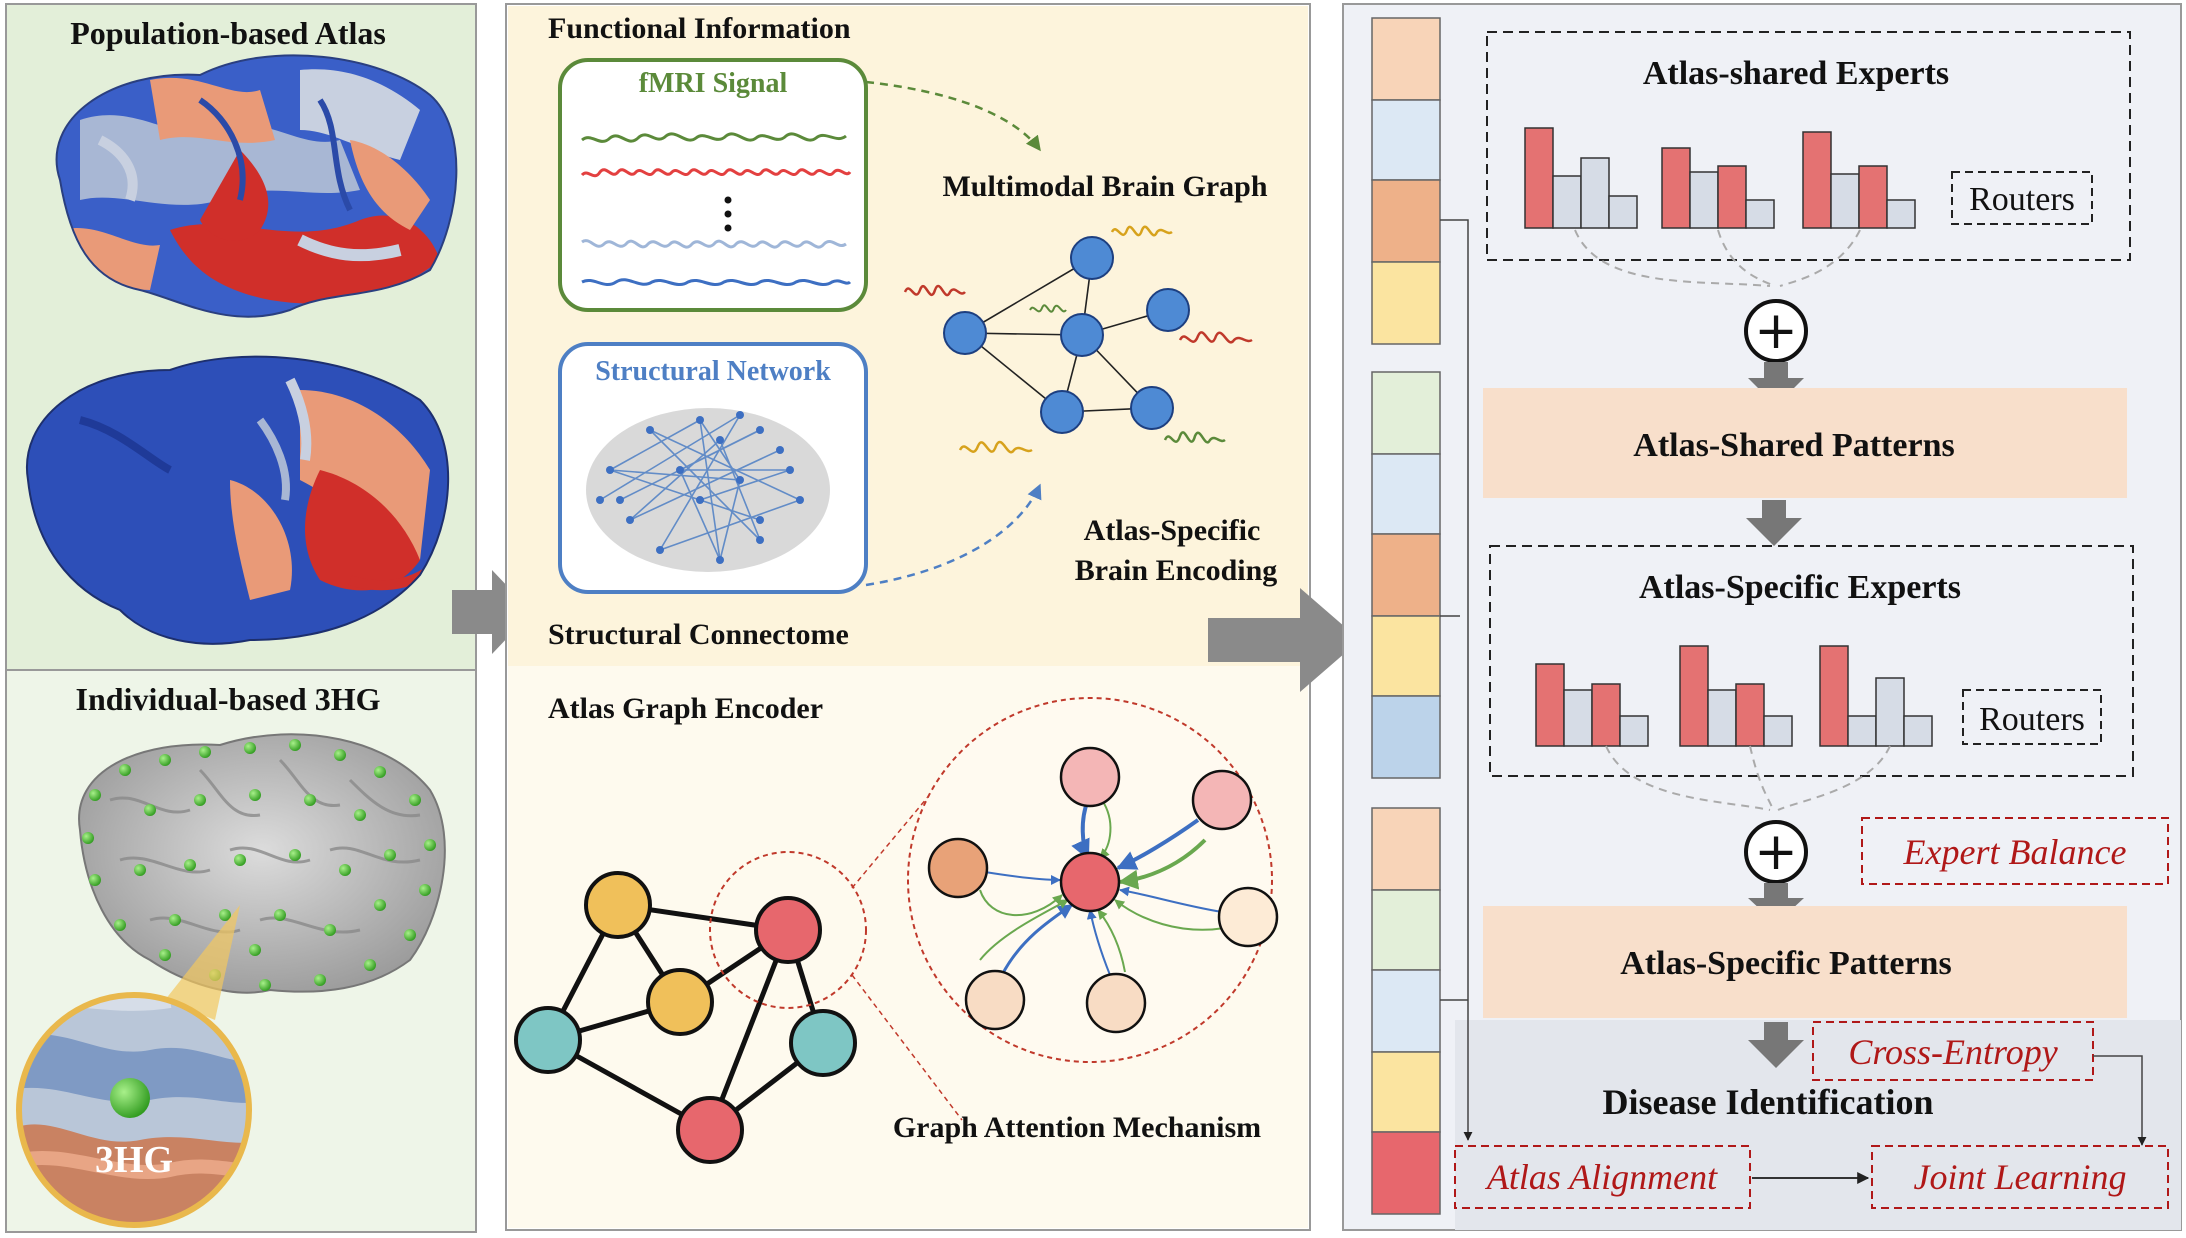 The height and width of the screenshot is (1238, 2186). What do you see at coordinates (1785, 963) in the screenshot?
I see `atlas-specific-patterns-label: Atlas-Specific Patterns` at bounding box center [1785, 963].